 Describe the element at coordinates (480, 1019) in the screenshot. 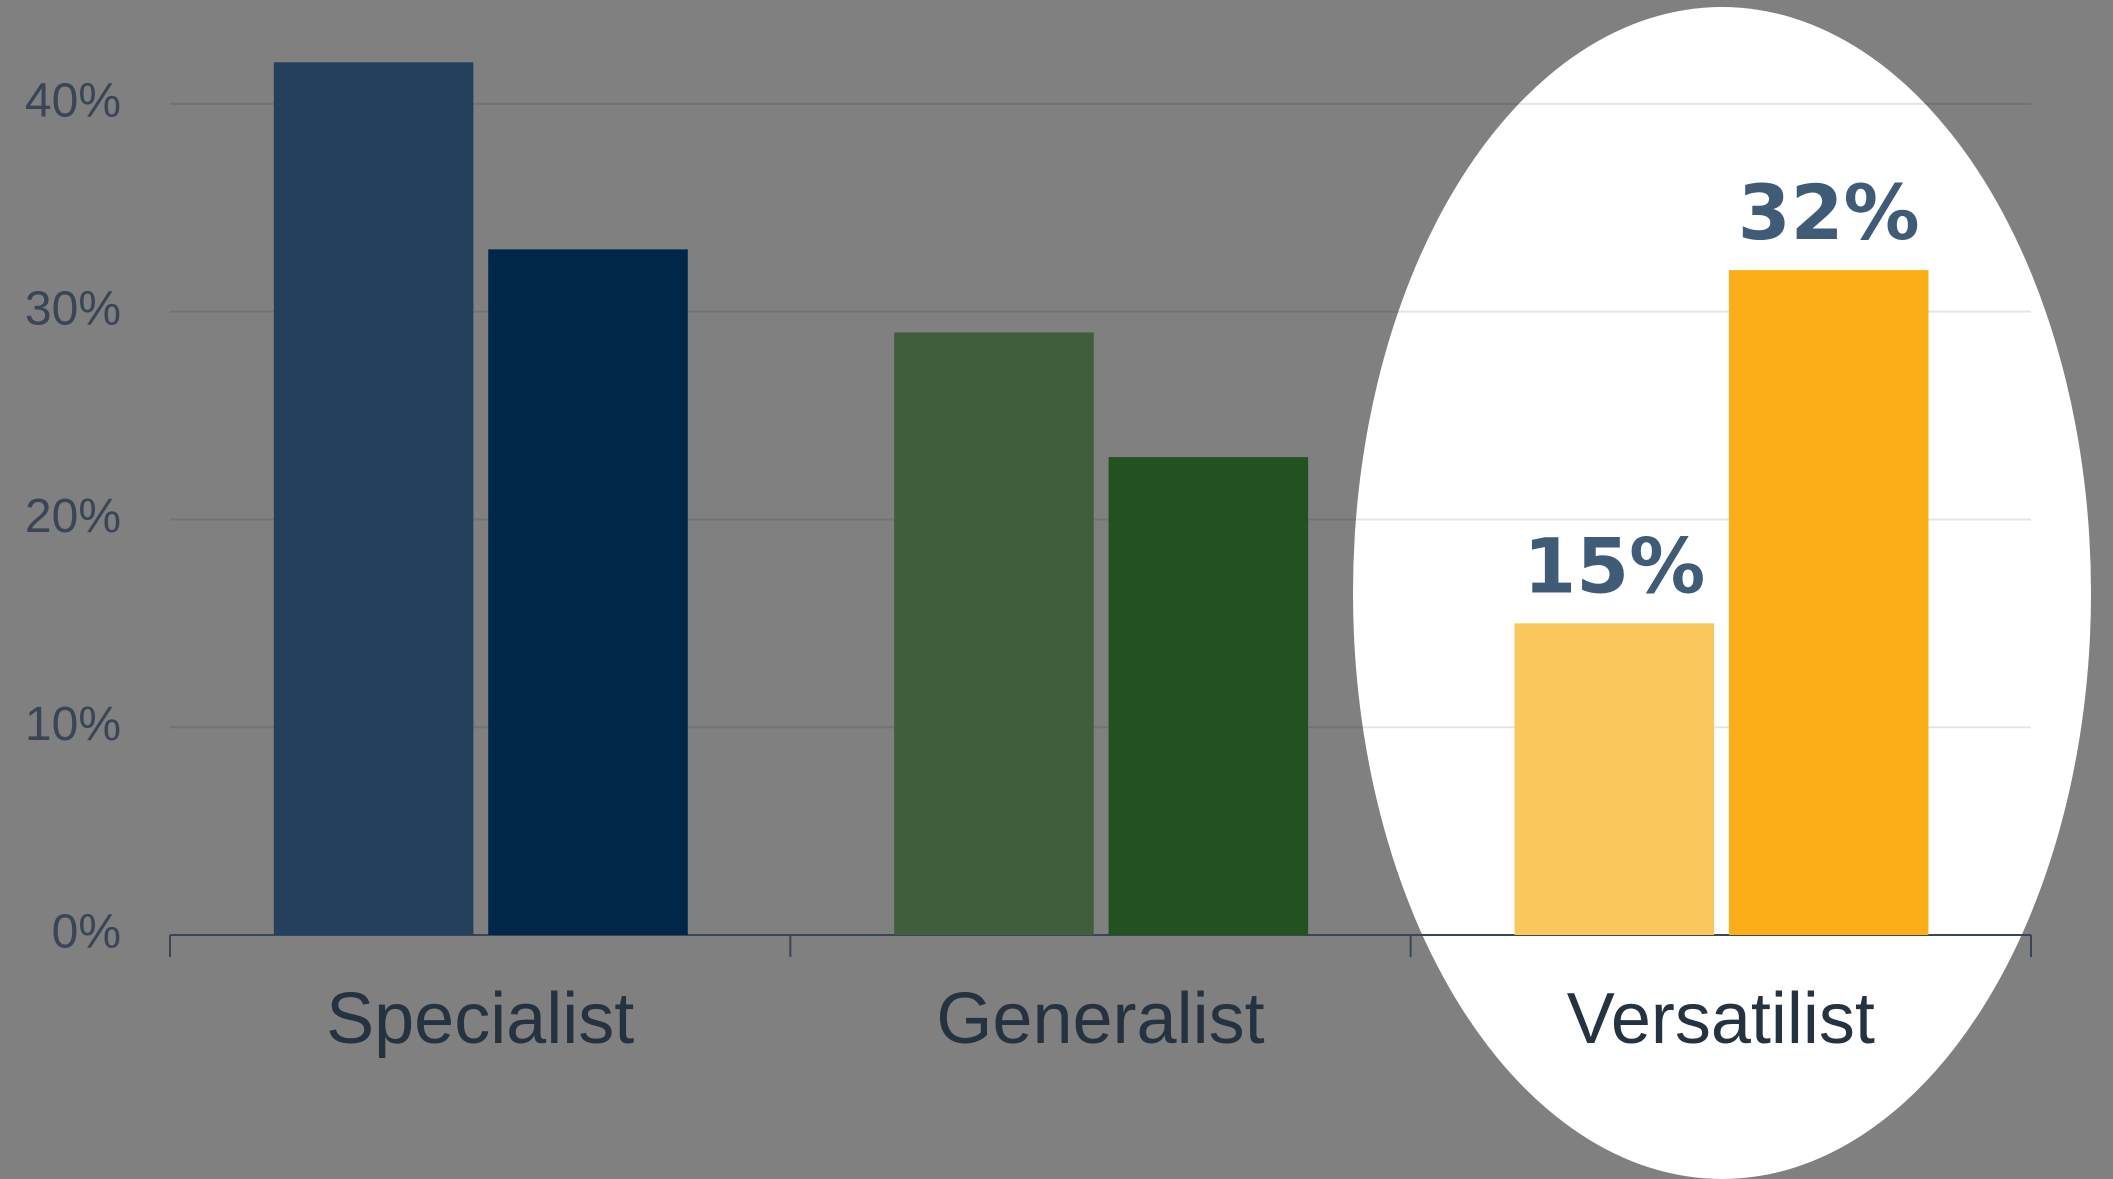

I see `x-tick-label: Specialist` at that location.